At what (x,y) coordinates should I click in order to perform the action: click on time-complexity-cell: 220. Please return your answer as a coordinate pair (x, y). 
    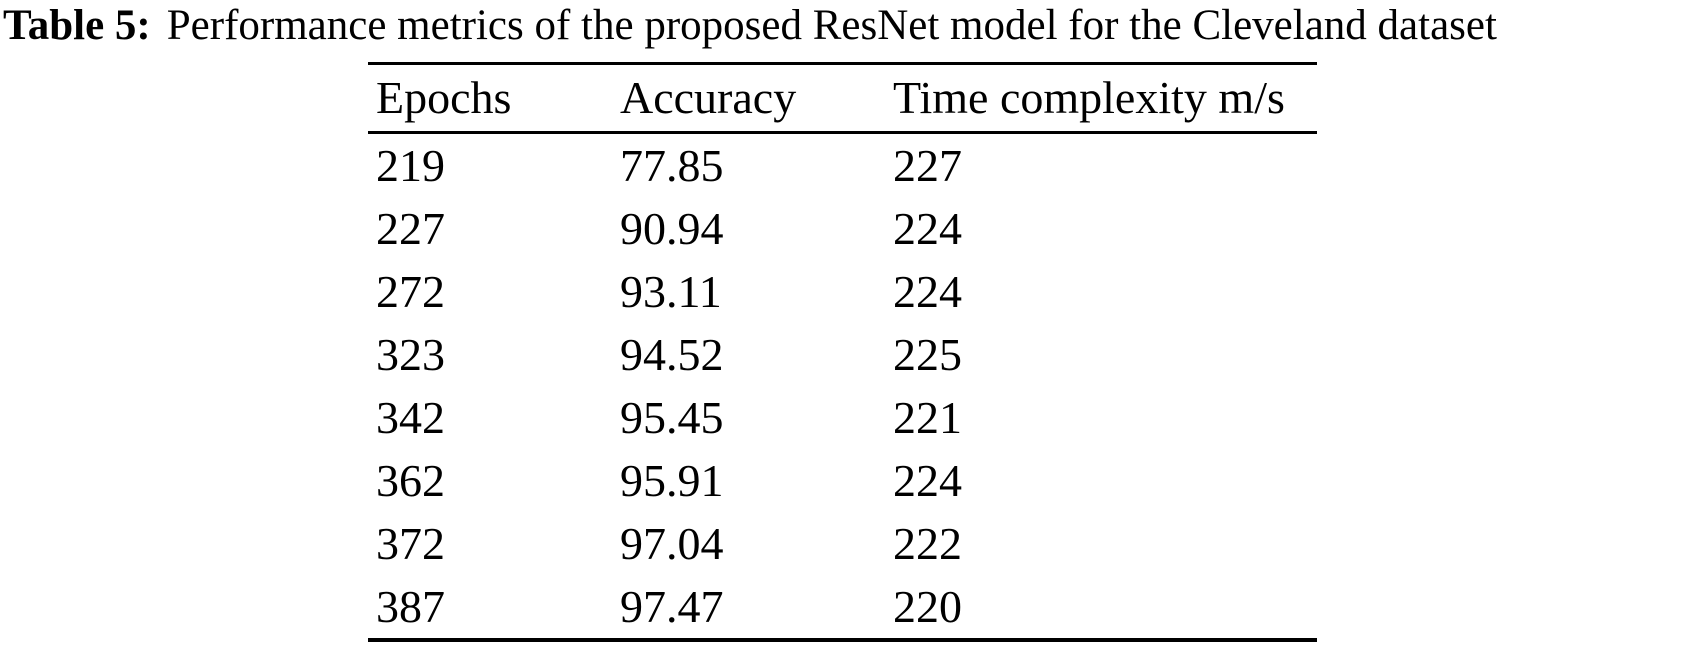
    Looking at the image, I should click on (927, 606).